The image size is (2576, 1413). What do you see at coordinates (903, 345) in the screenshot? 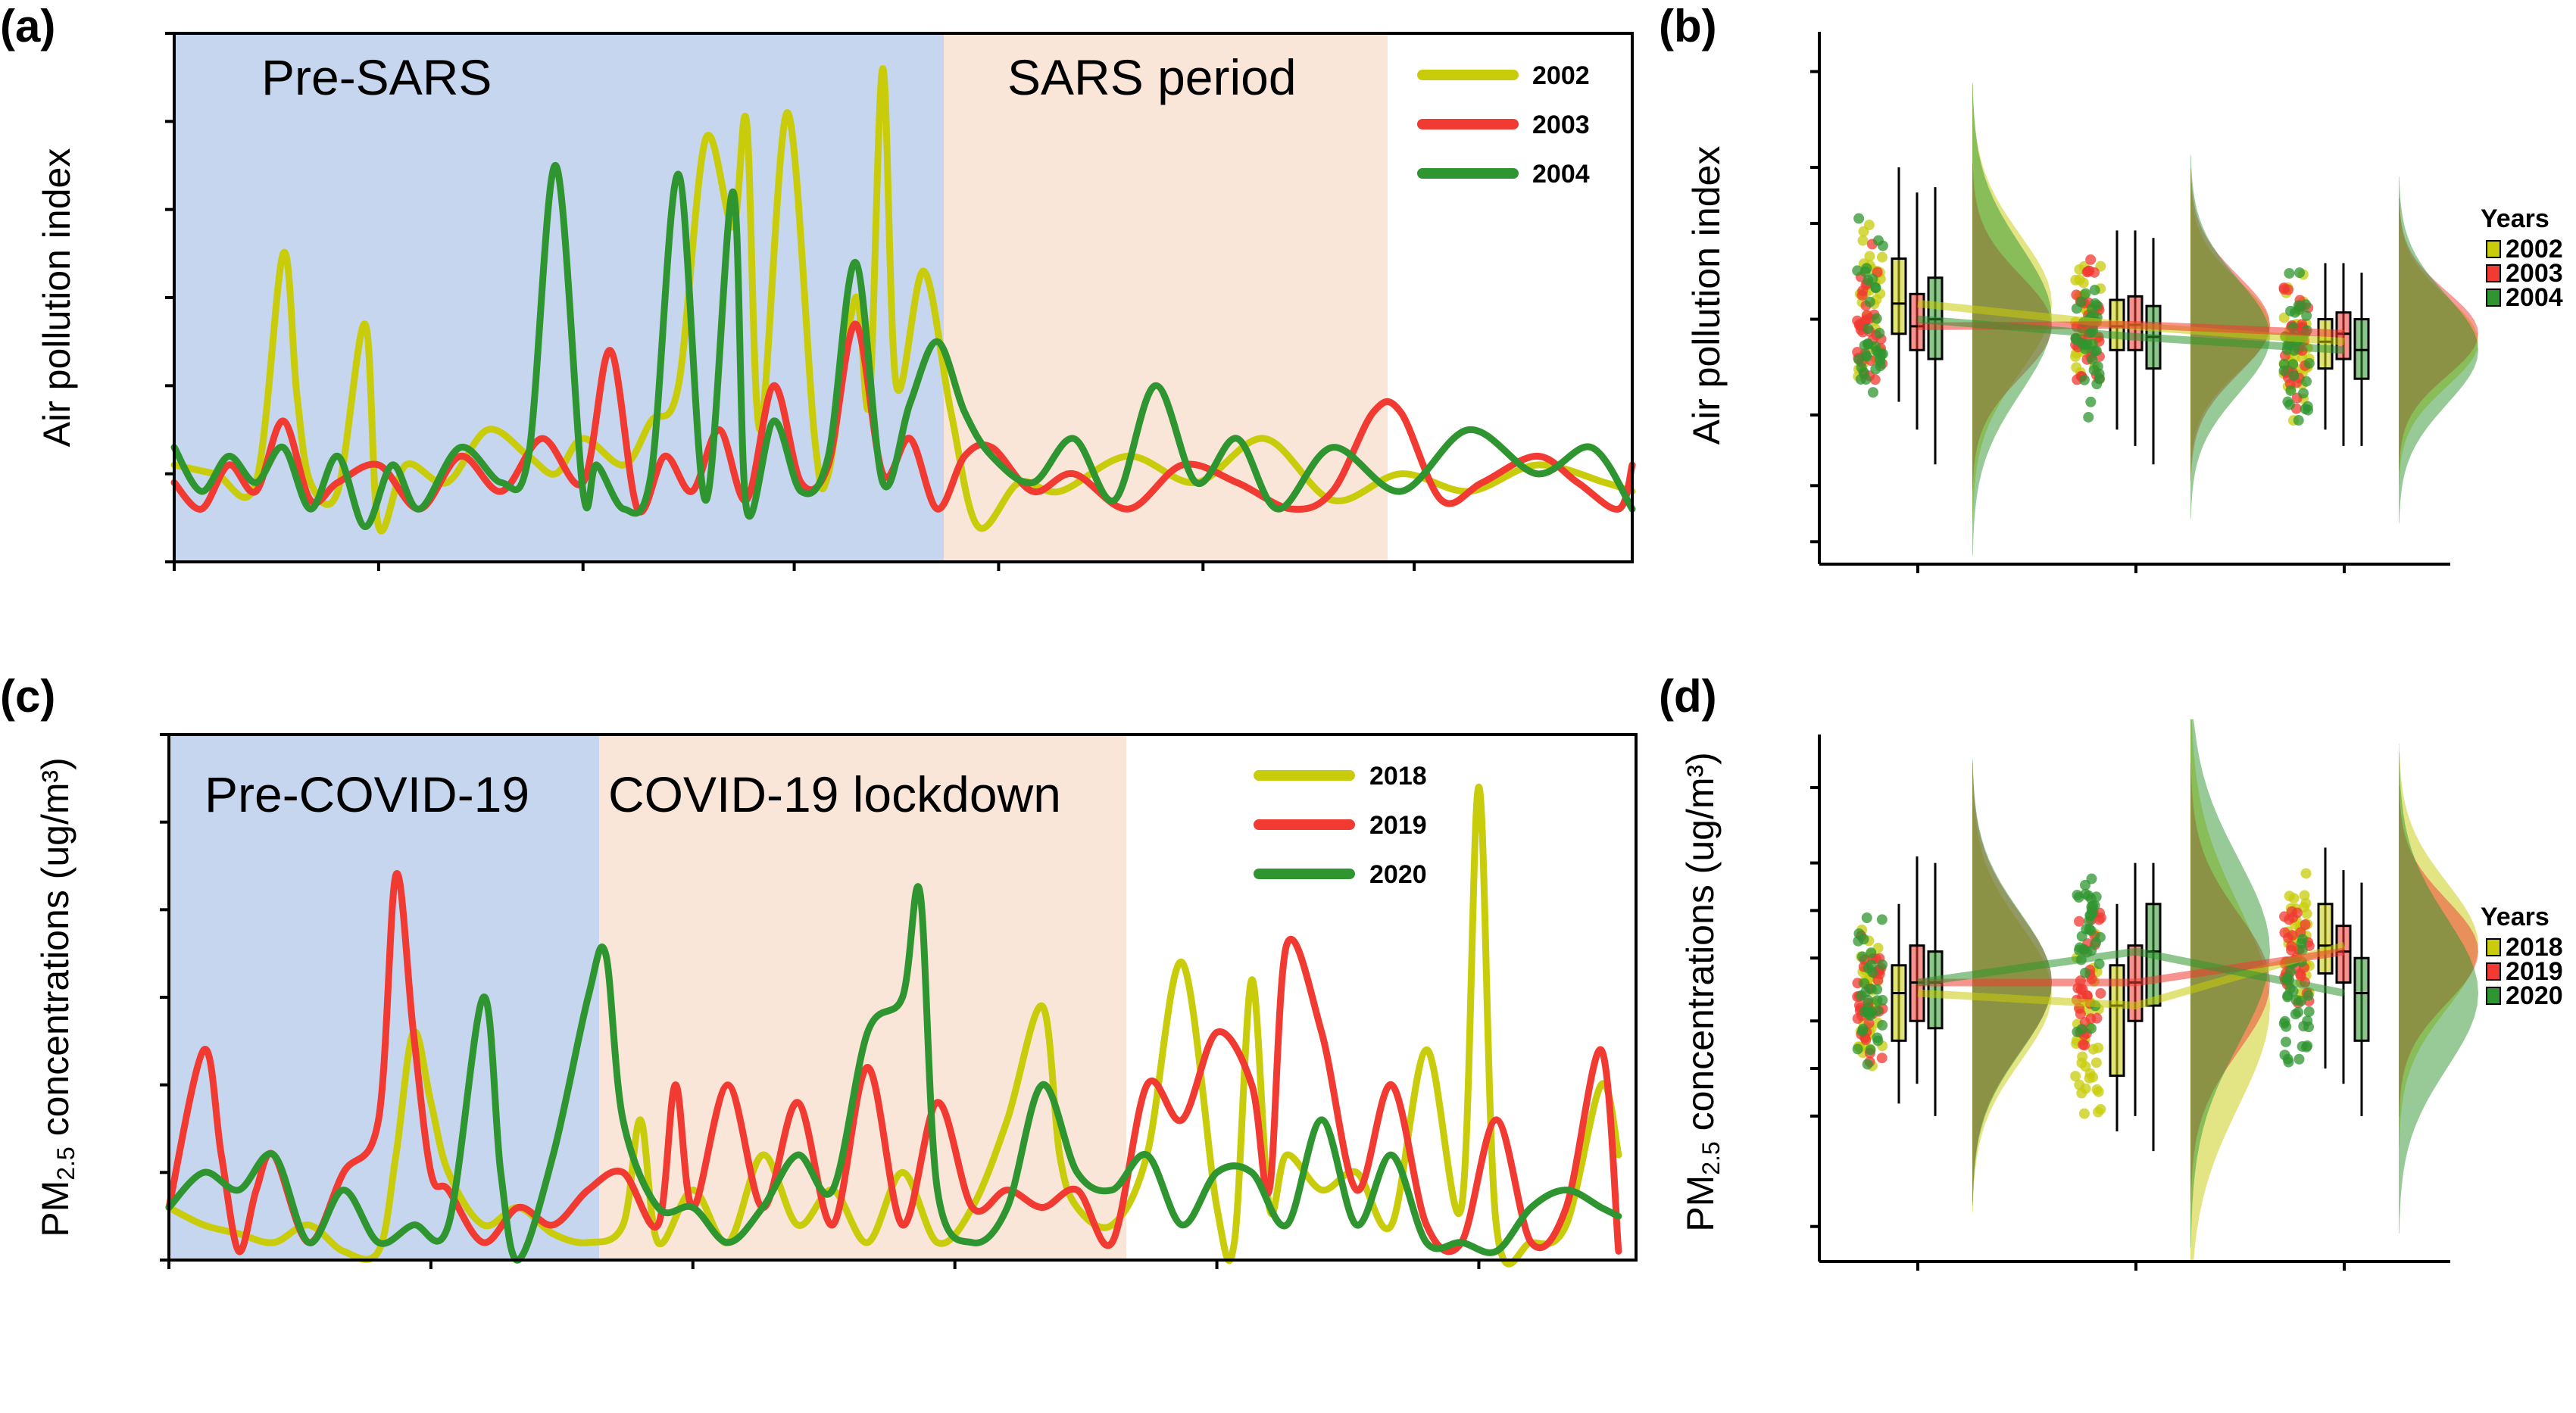
I see `series-line-2004` at bounding box center [903, 345].